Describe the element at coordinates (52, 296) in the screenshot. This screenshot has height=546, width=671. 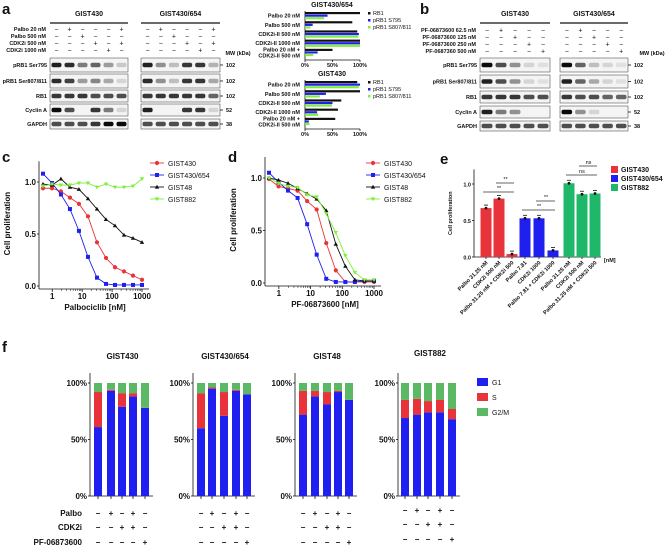
I see `x-tick-label: 1` at that location.